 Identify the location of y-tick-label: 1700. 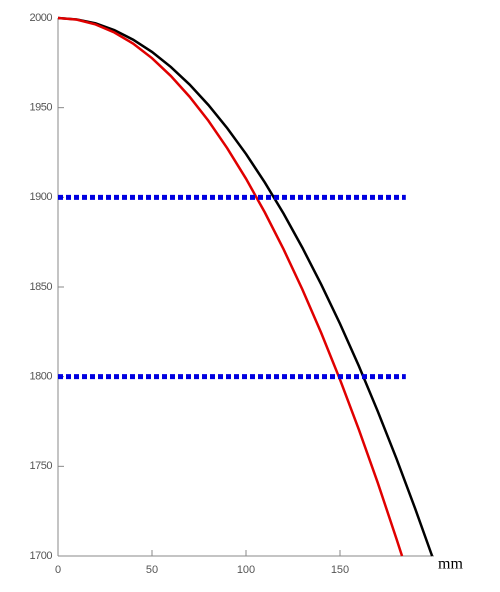
(41, 556).